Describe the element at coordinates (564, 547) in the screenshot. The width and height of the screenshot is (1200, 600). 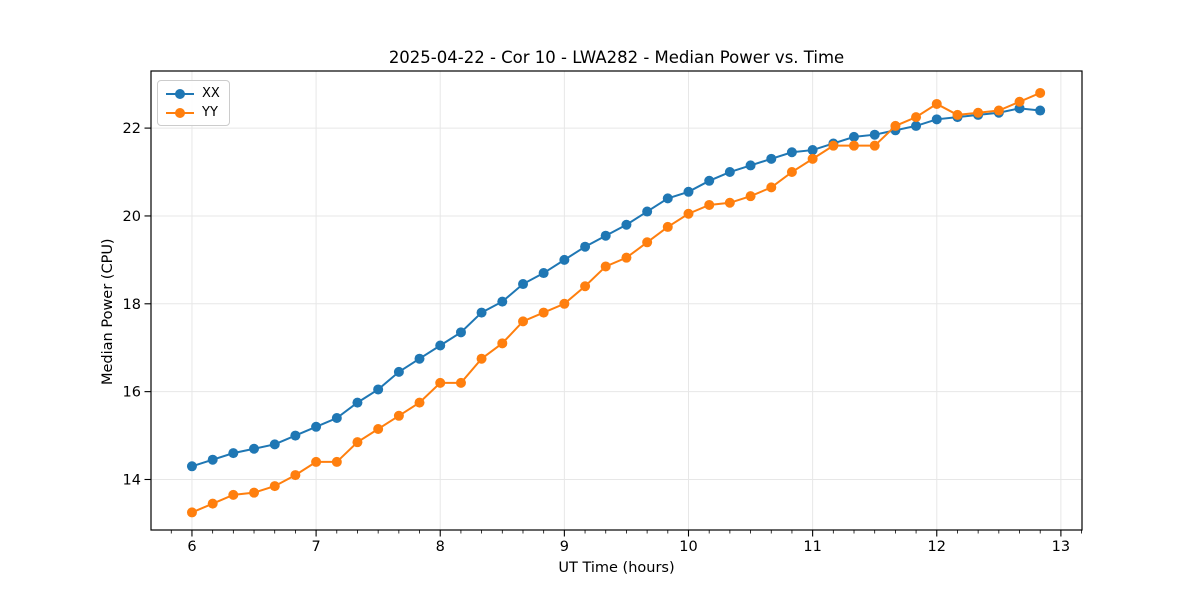
I see `x-tick-label: 9` at that location.